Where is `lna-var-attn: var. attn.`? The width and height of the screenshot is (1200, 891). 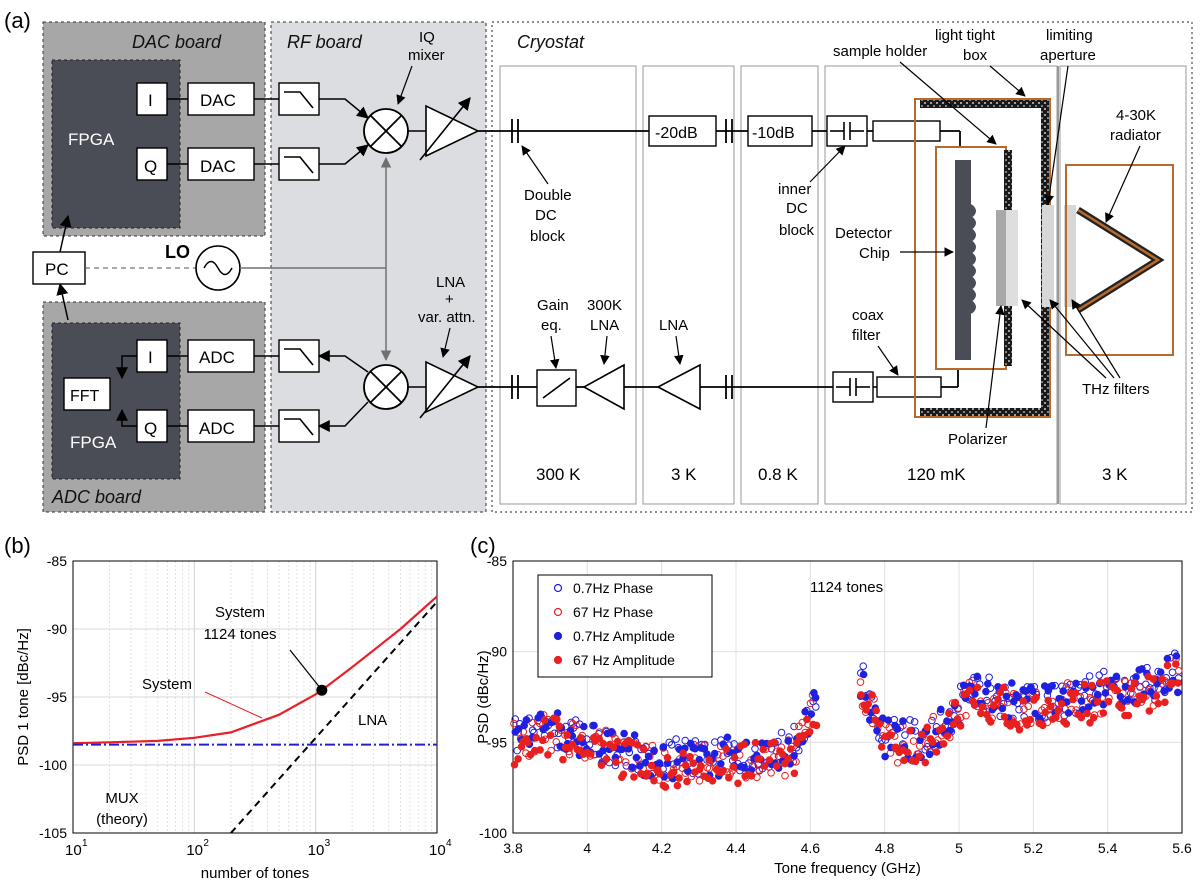
lna-var-attn: var. attn. is located at coordinates (447, 317).